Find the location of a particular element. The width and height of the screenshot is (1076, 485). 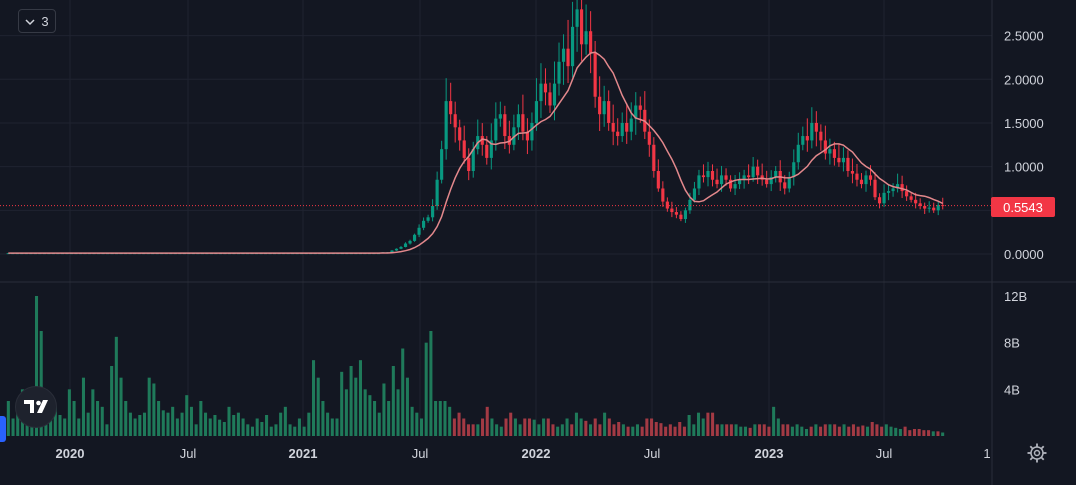

volume-axis: 4B 8B 12B is located at coordinates (1015, 343).